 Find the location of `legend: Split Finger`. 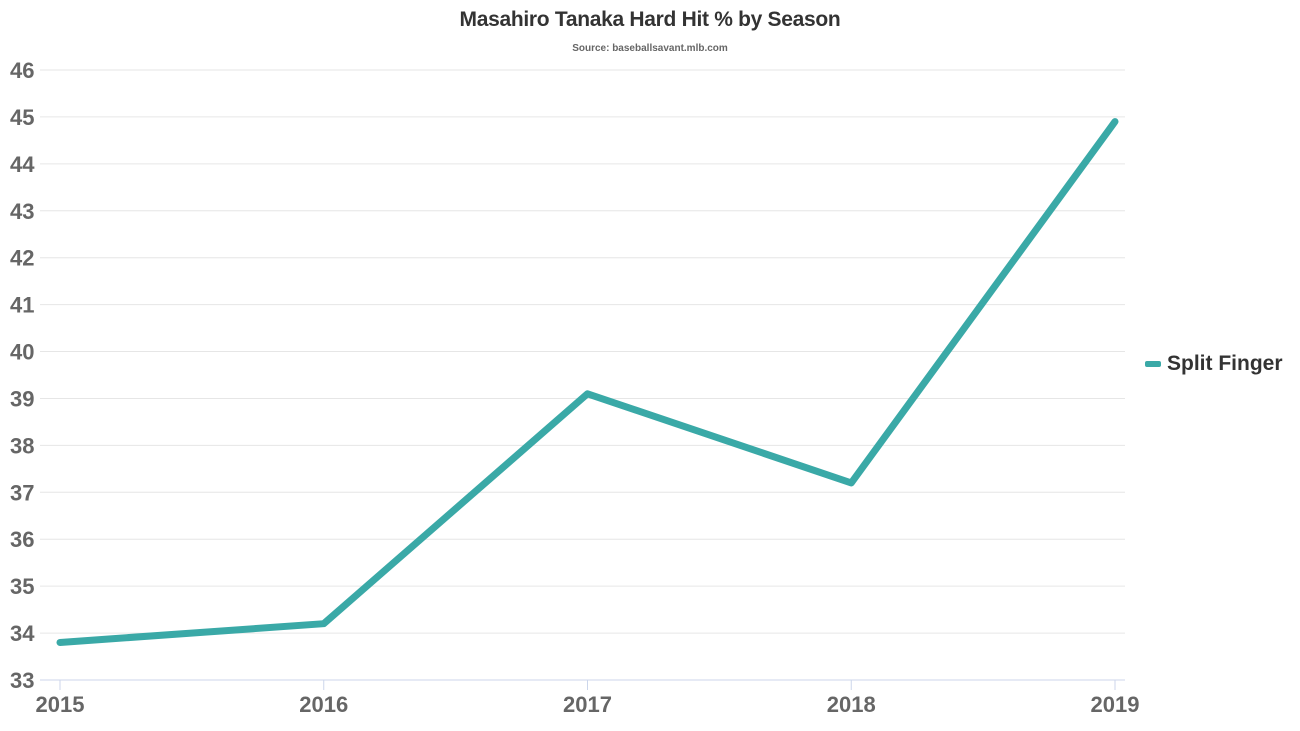

legend: Split Finger is located at coordinates (1214, 364).